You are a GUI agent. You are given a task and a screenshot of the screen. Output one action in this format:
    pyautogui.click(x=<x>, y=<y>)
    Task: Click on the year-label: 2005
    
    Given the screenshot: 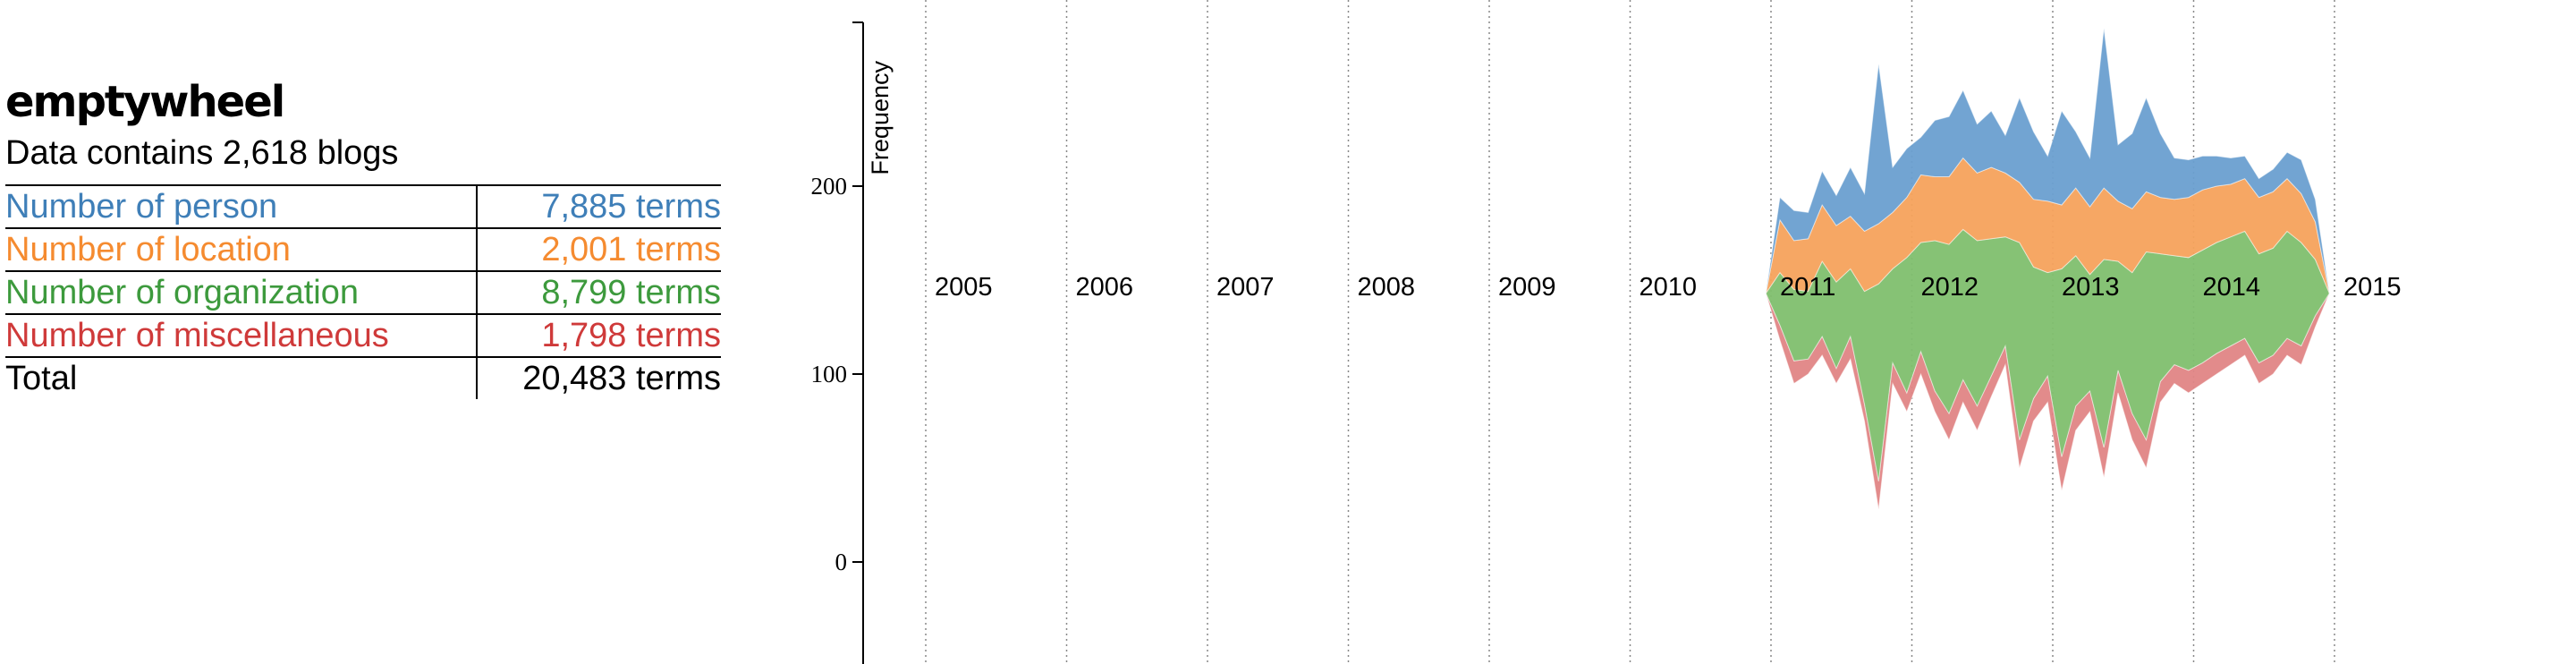 What is the action you would take?
    pyautogui.click(x=964, y=287)
    